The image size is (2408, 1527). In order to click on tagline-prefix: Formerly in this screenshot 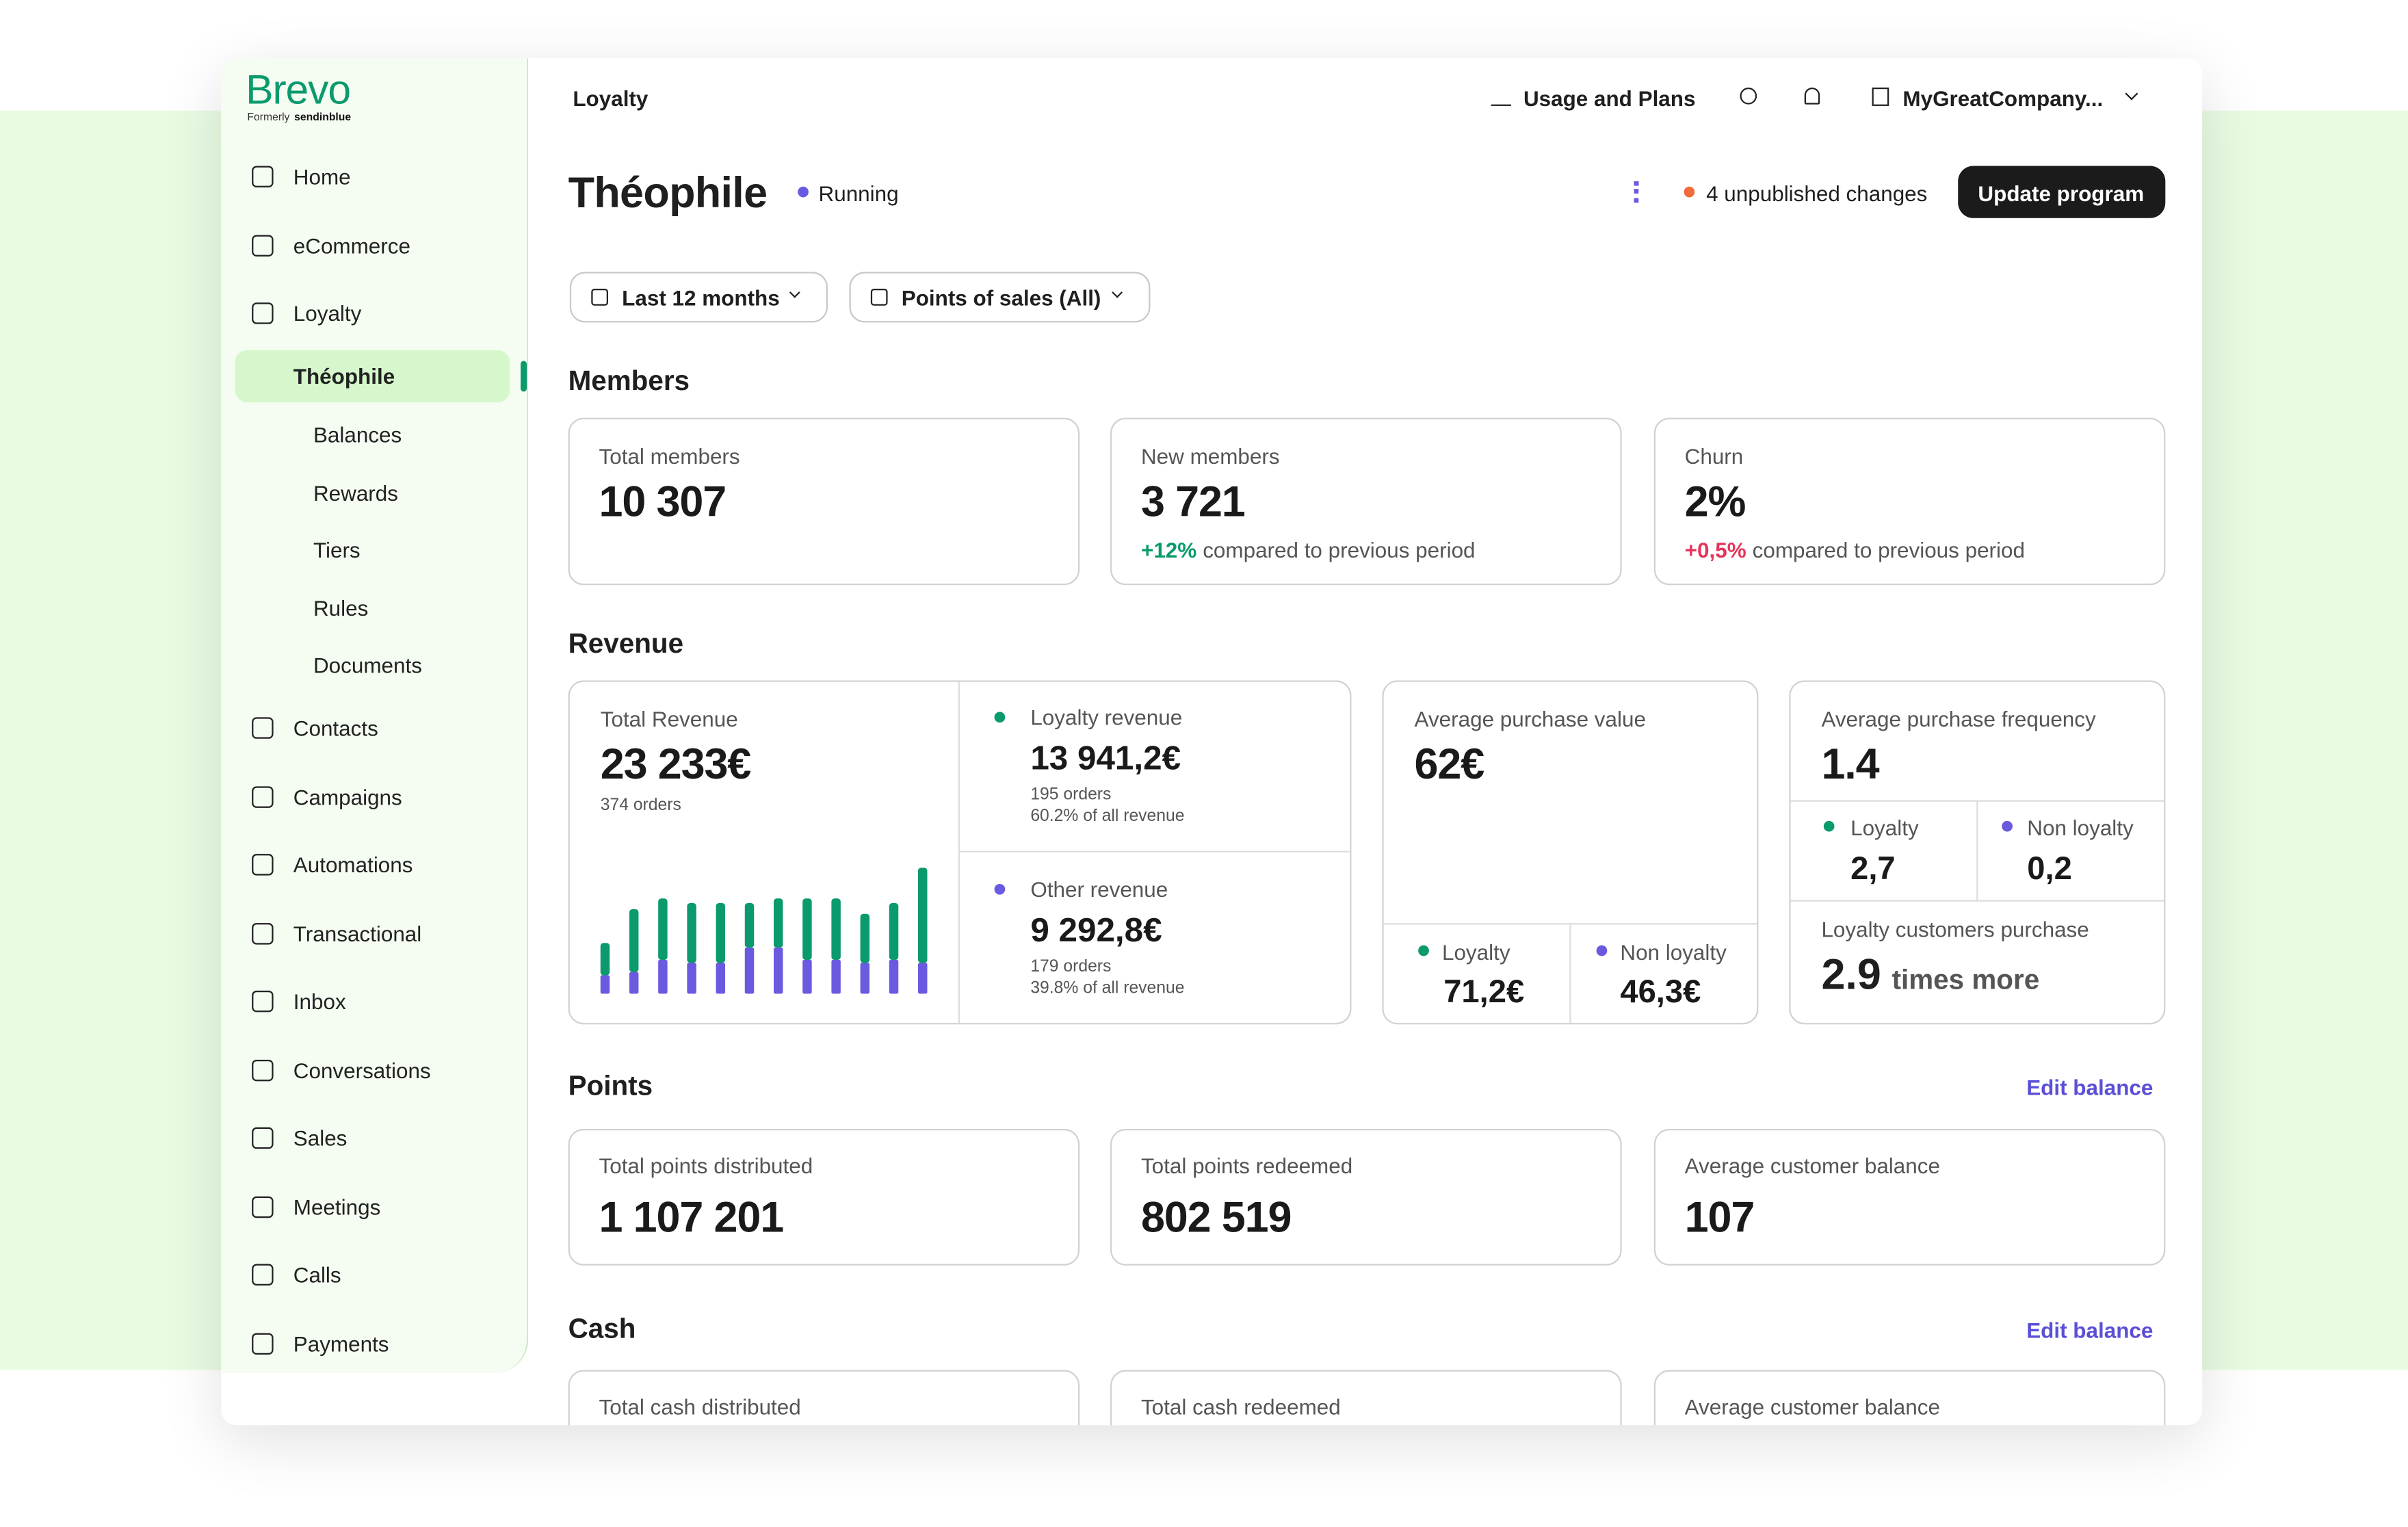, I will do `click(268, 118)`.